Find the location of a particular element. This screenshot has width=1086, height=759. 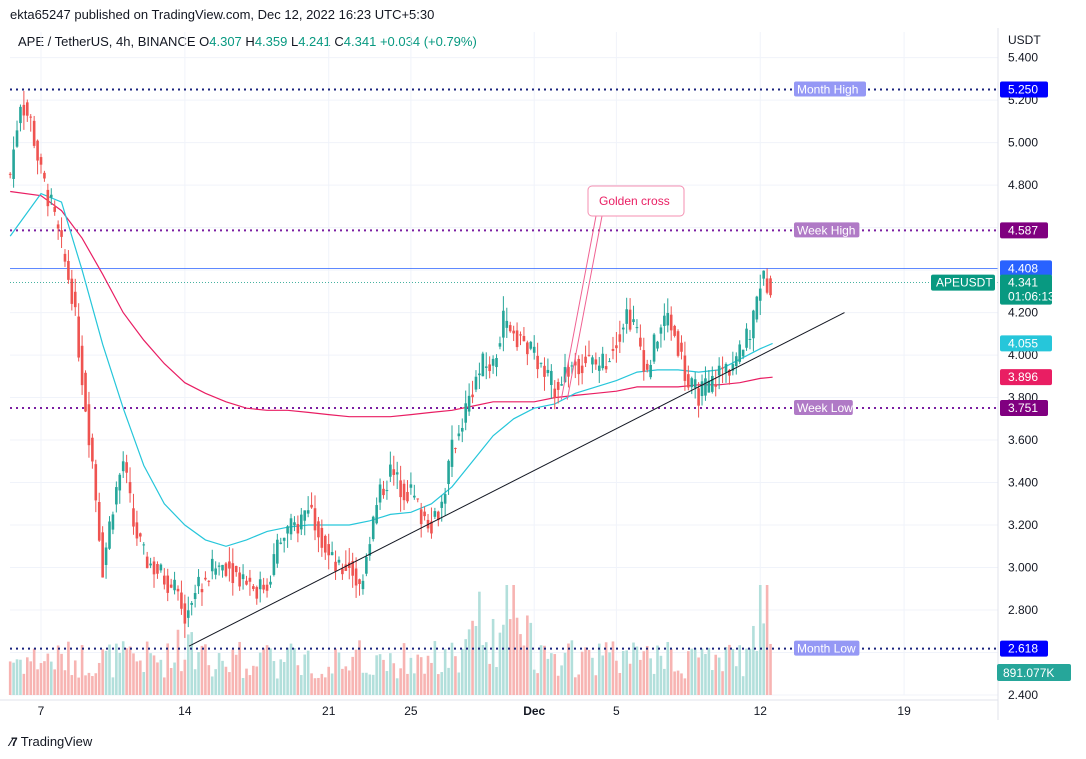

symbol-title: APE / TetherUS, 4h, BINANCE is located at coordinates (107, 41).